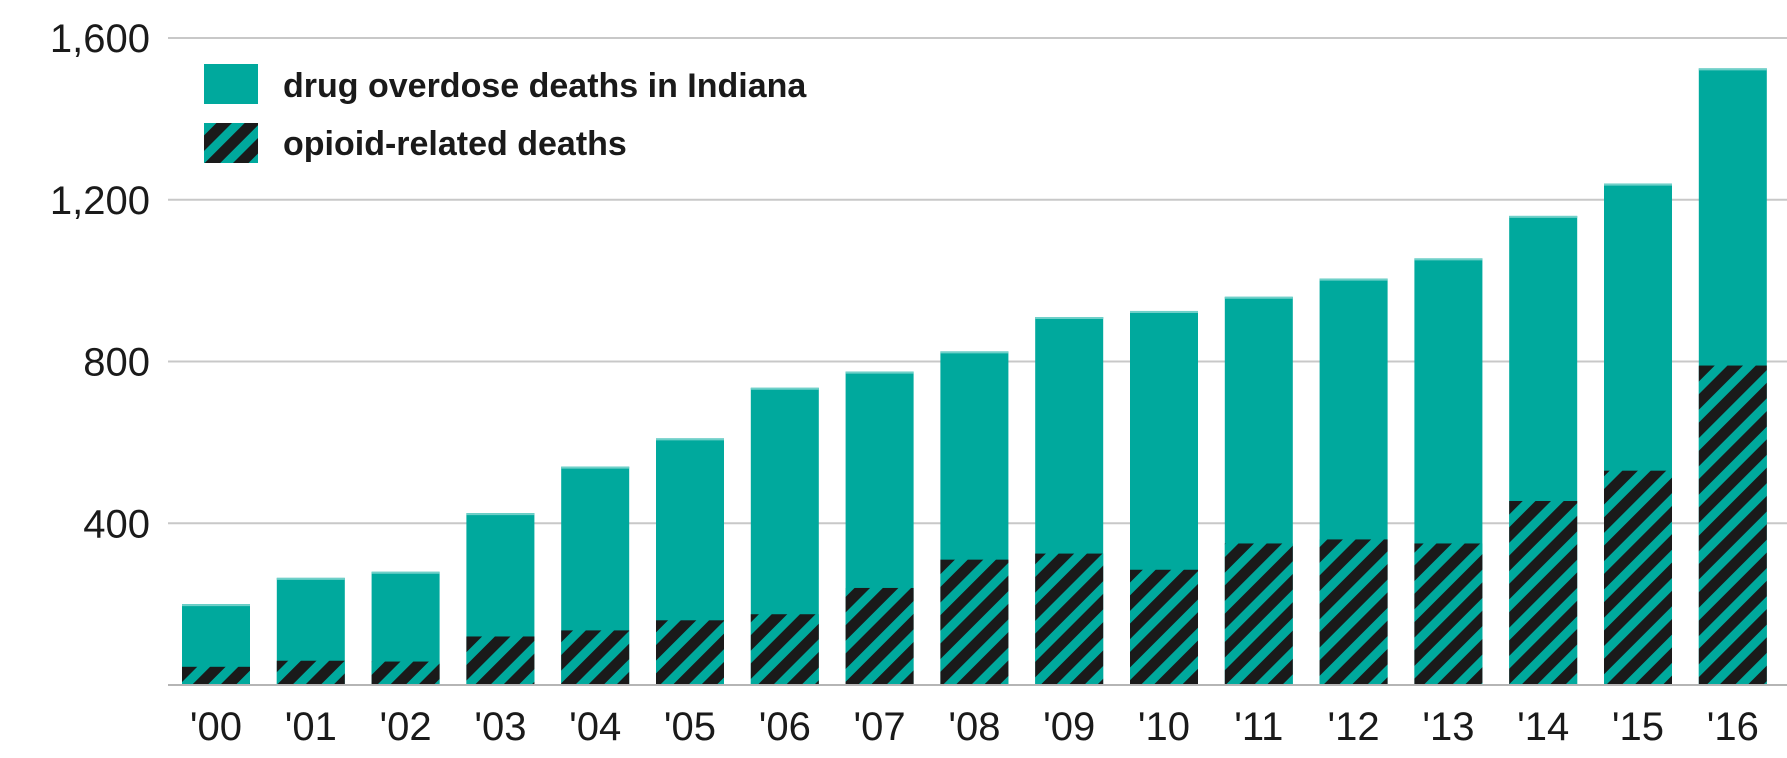 This screenshot has width=1787, height=758. Describe the element at coordinates (1258, 727) in the screenshot. I see `x-tick-label: '11` at that location.